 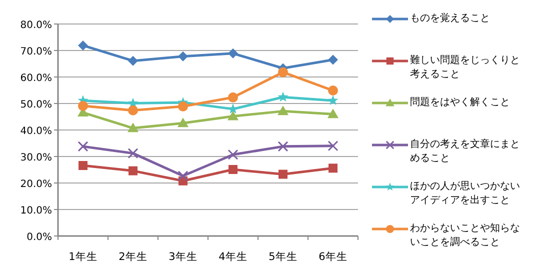 What do you see at coordinates (465, 236) in the screenshot?
I see `legend-label: わからないことや知らないことを調べること` at bounding box center [465, 236].